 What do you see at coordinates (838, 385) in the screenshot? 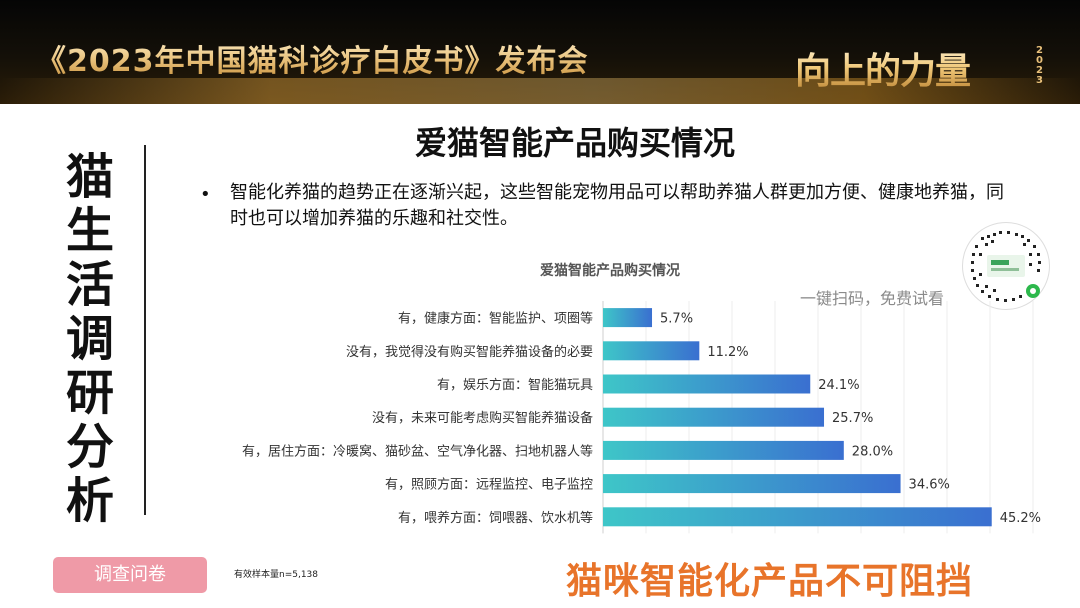
I see `value-label: 24.1%` at bounding box center [838, 385].